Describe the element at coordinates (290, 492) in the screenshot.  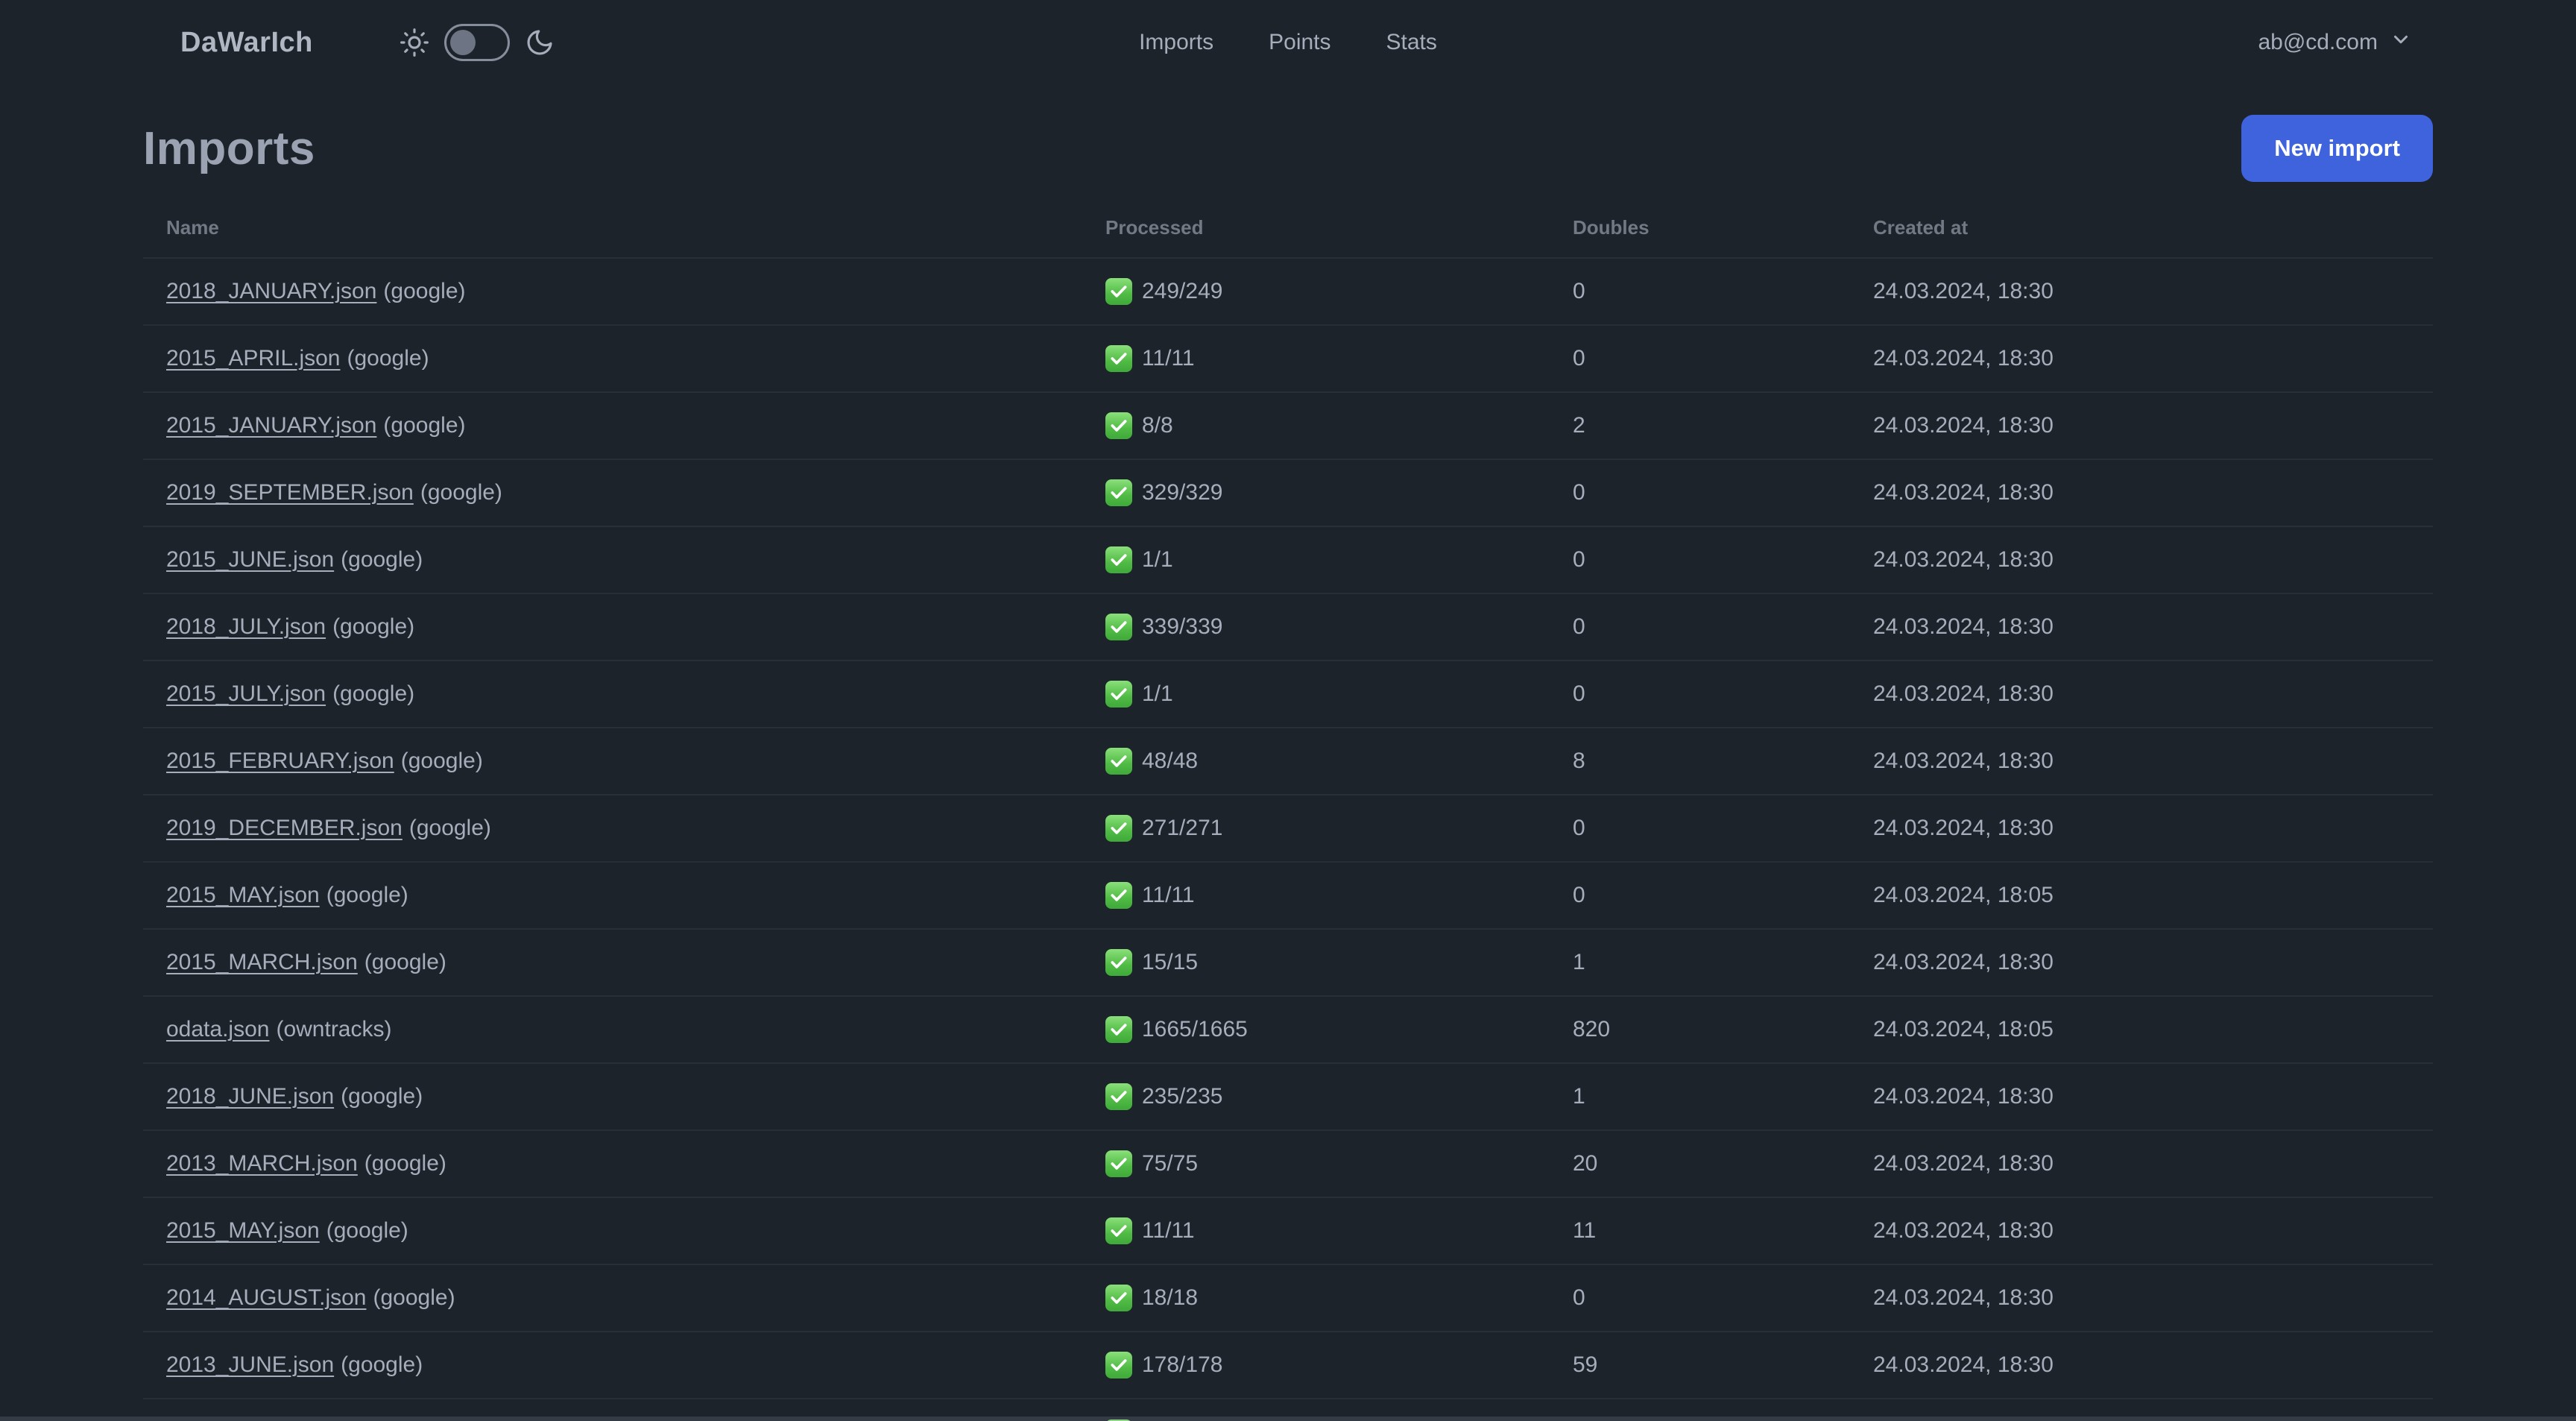
I see `import-file-link: 2019_SEPTEMBER.json` at that location.